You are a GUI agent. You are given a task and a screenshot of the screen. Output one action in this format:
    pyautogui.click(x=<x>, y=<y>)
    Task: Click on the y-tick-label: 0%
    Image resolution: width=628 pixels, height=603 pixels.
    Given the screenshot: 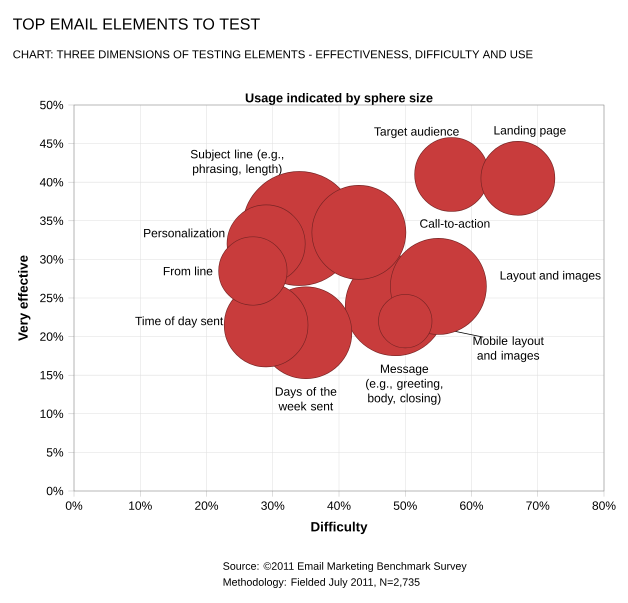 What is the action you would take?
    pyautogui.click(x=55, y=491)
    